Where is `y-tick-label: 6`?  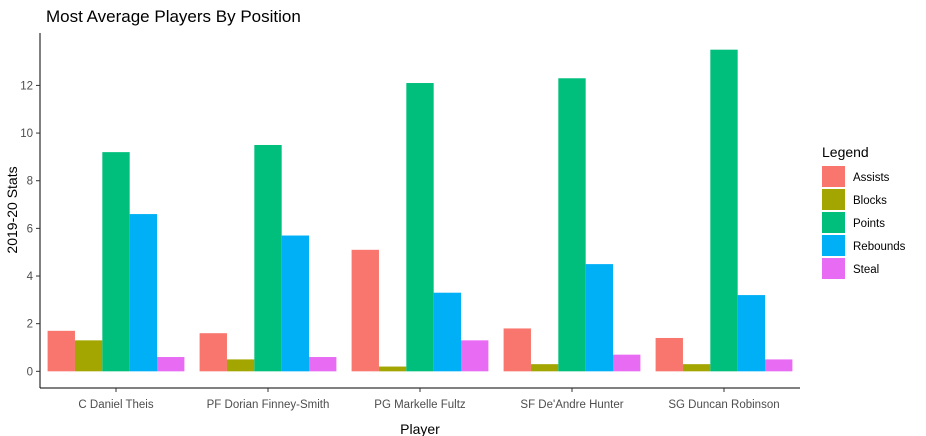 y-tick-label: 6 is located at coordinates (30, 229).